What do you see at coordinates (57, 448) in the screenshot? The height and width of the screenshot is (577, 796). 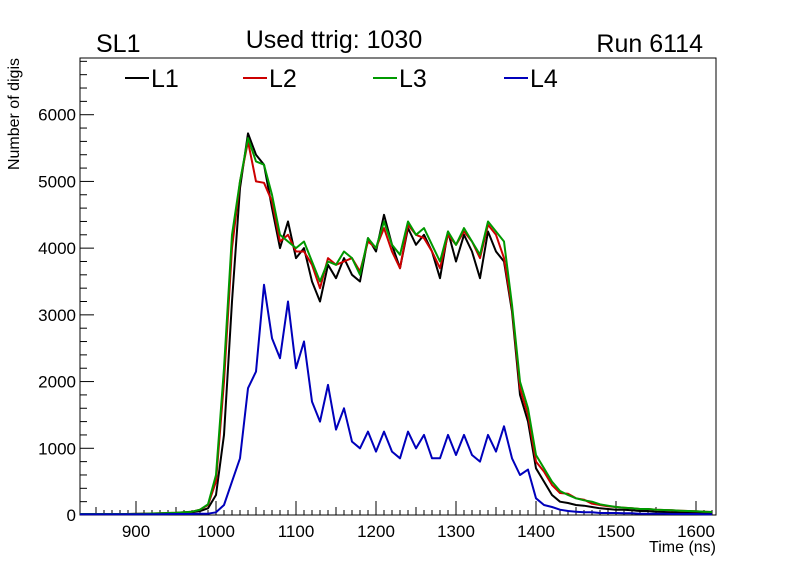 I see `y-tick-label: 1000` at bounding box center [57, 448].